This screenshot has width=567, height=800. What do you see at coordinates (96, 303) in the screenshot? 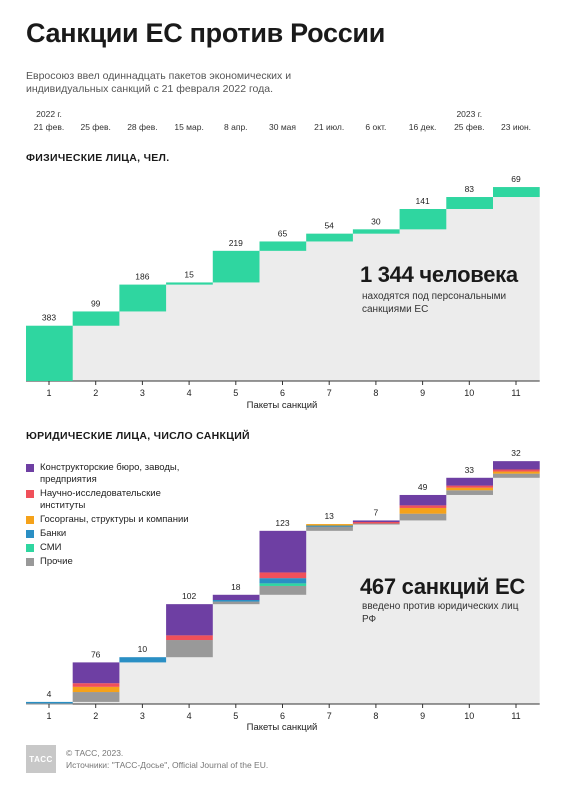
I see `data-label: 99` at bounding box center [96, 303].